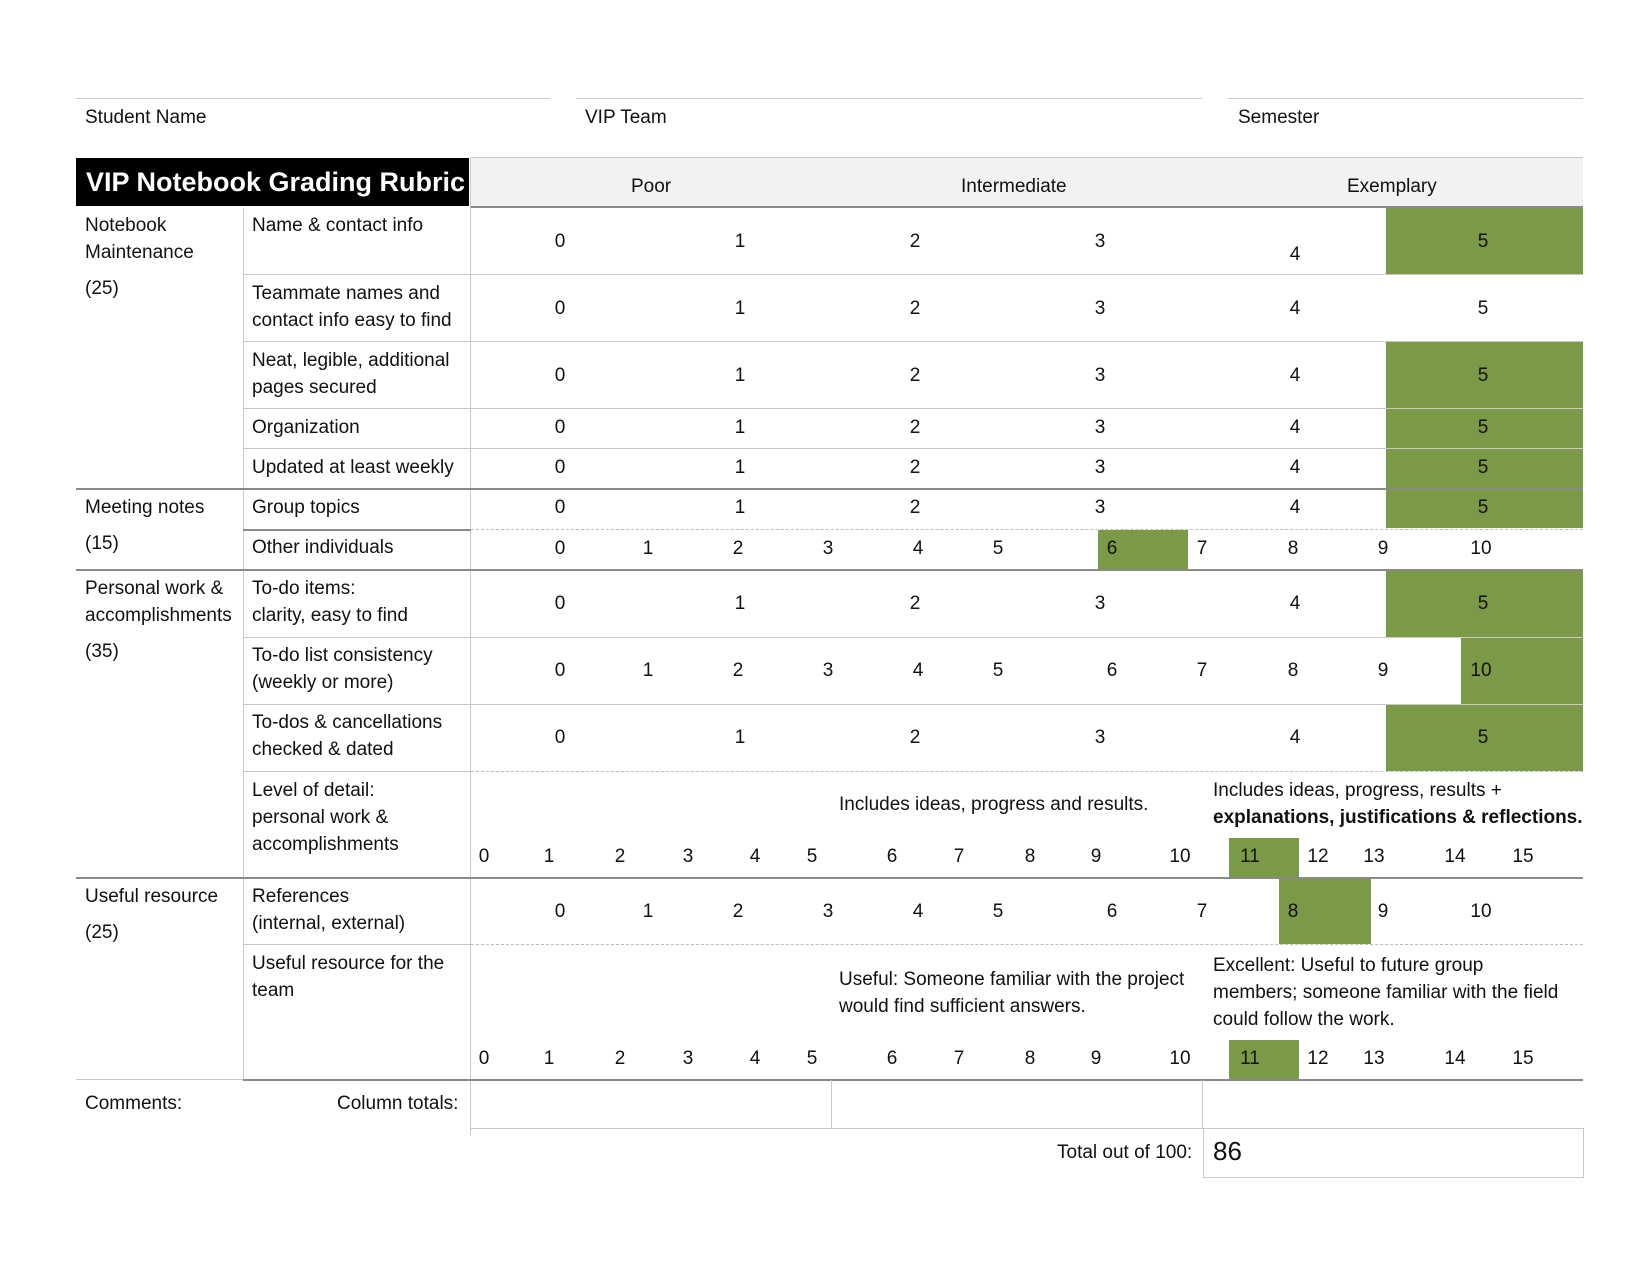 The image size is (1650, 1275). What do you see at coordinates (1030, 1058) in the screenshot?
I see `useful-resource-score-8: 8` at bounding box center [1030, 1058].